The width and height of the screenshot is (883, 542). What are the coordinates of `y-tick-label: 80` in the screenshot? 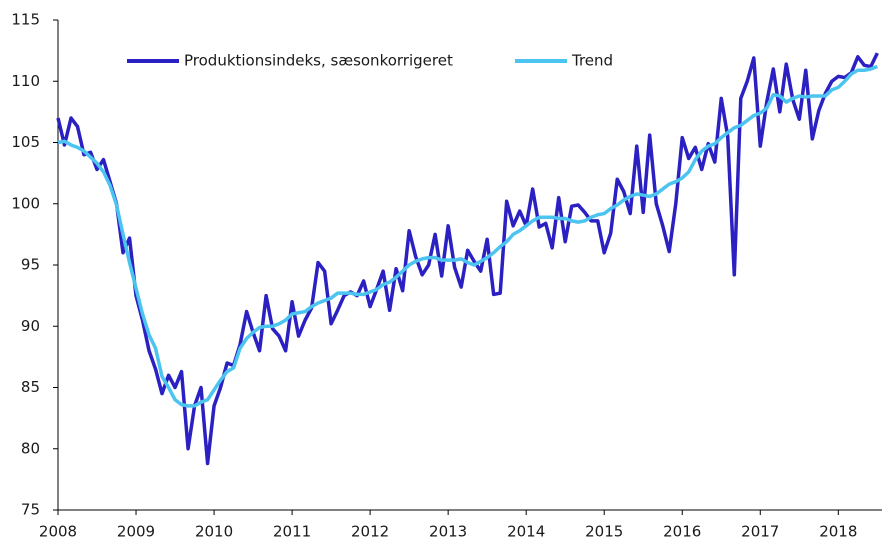 It's located at (30, 448).